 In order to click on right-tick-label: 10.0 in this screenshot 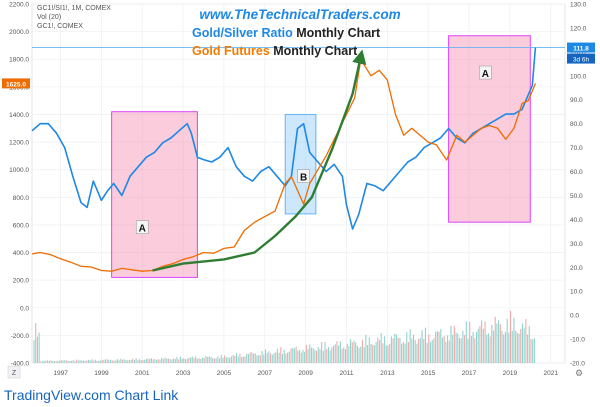, I will do `click(576, 292)`.